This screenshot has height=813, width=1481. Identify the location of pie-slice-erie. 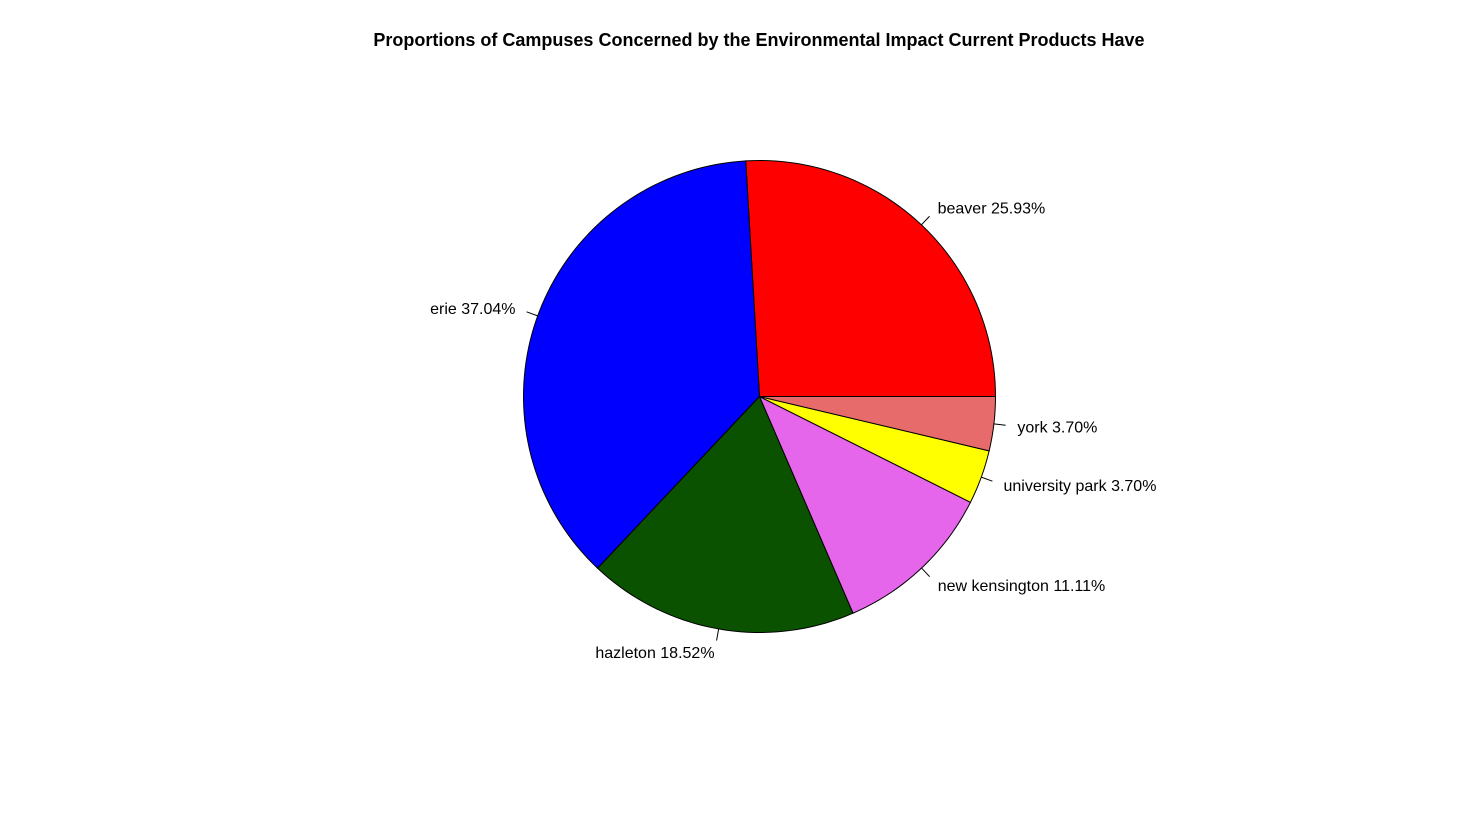
(642, 364).